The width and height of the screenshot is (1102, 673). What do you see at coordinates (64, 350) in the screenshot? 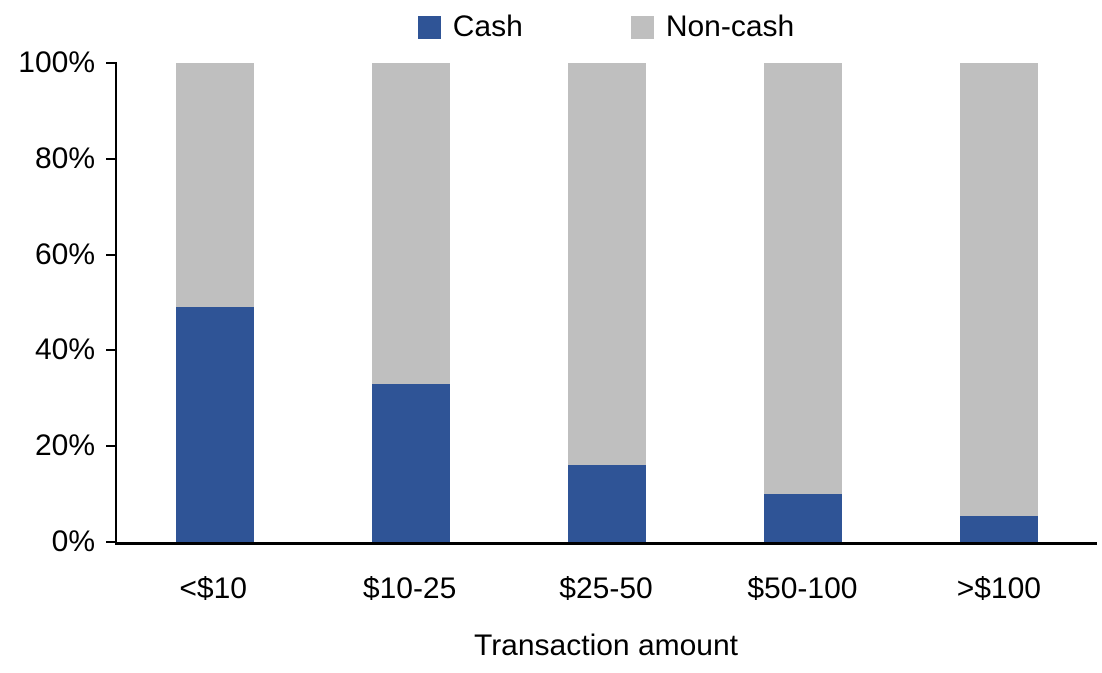
I see `y-tick-label: 40%` at bounding box center [64, 350].